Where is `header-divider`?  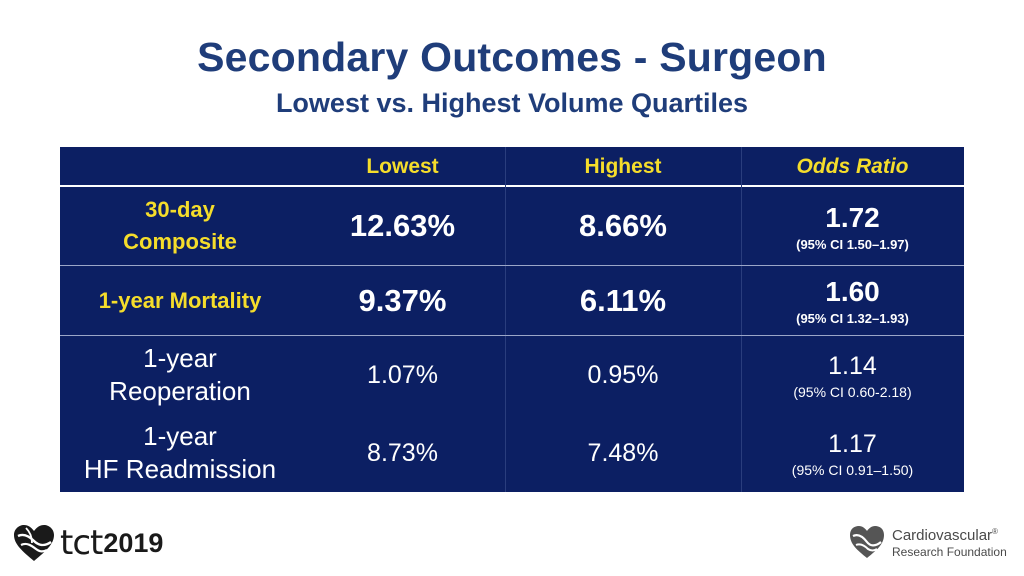
header-divider is located at coordinates (512, 186).